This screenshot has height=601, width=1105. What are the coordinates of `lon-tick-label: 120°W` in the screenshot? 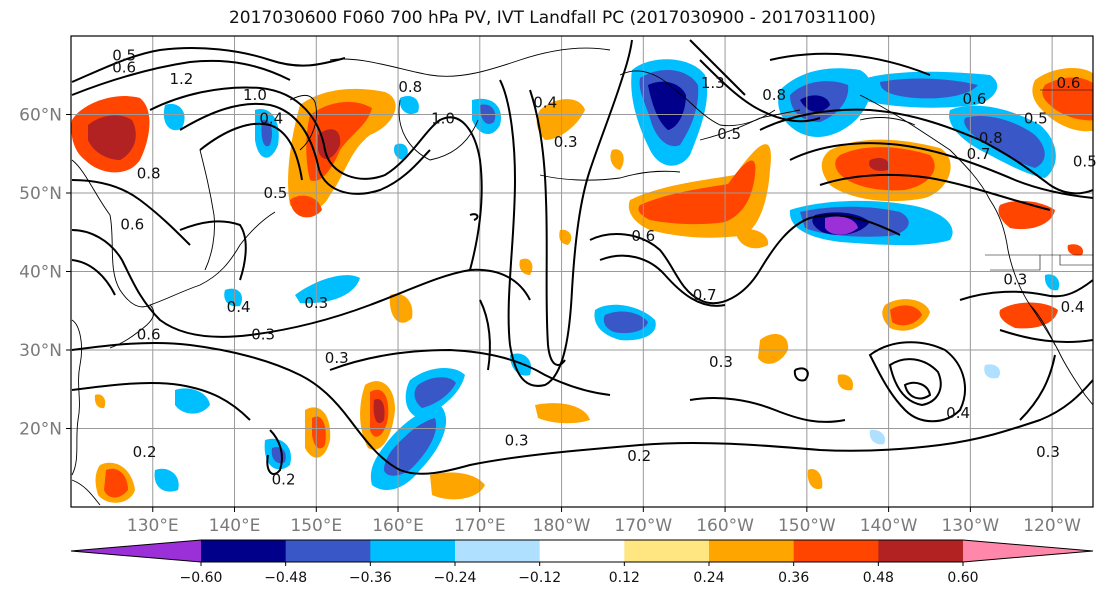 It's located at (1052, 526).